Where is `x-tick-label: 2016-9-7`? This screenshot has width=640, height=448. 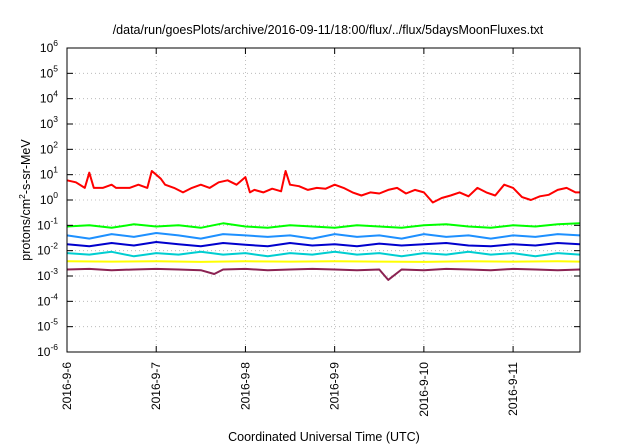 x-tick-label: 2016-9-7 is located at coordinates (156, 386).